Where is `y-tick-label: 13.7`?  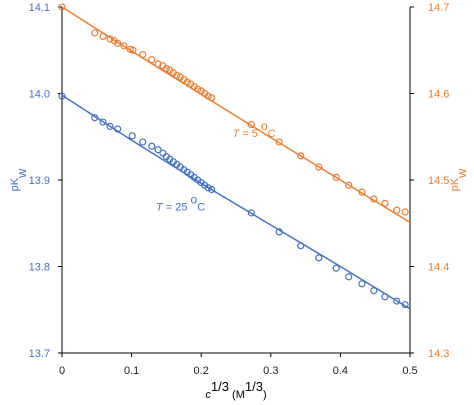 y-tick-label: 13.7 is located at coordinates (39, 354).